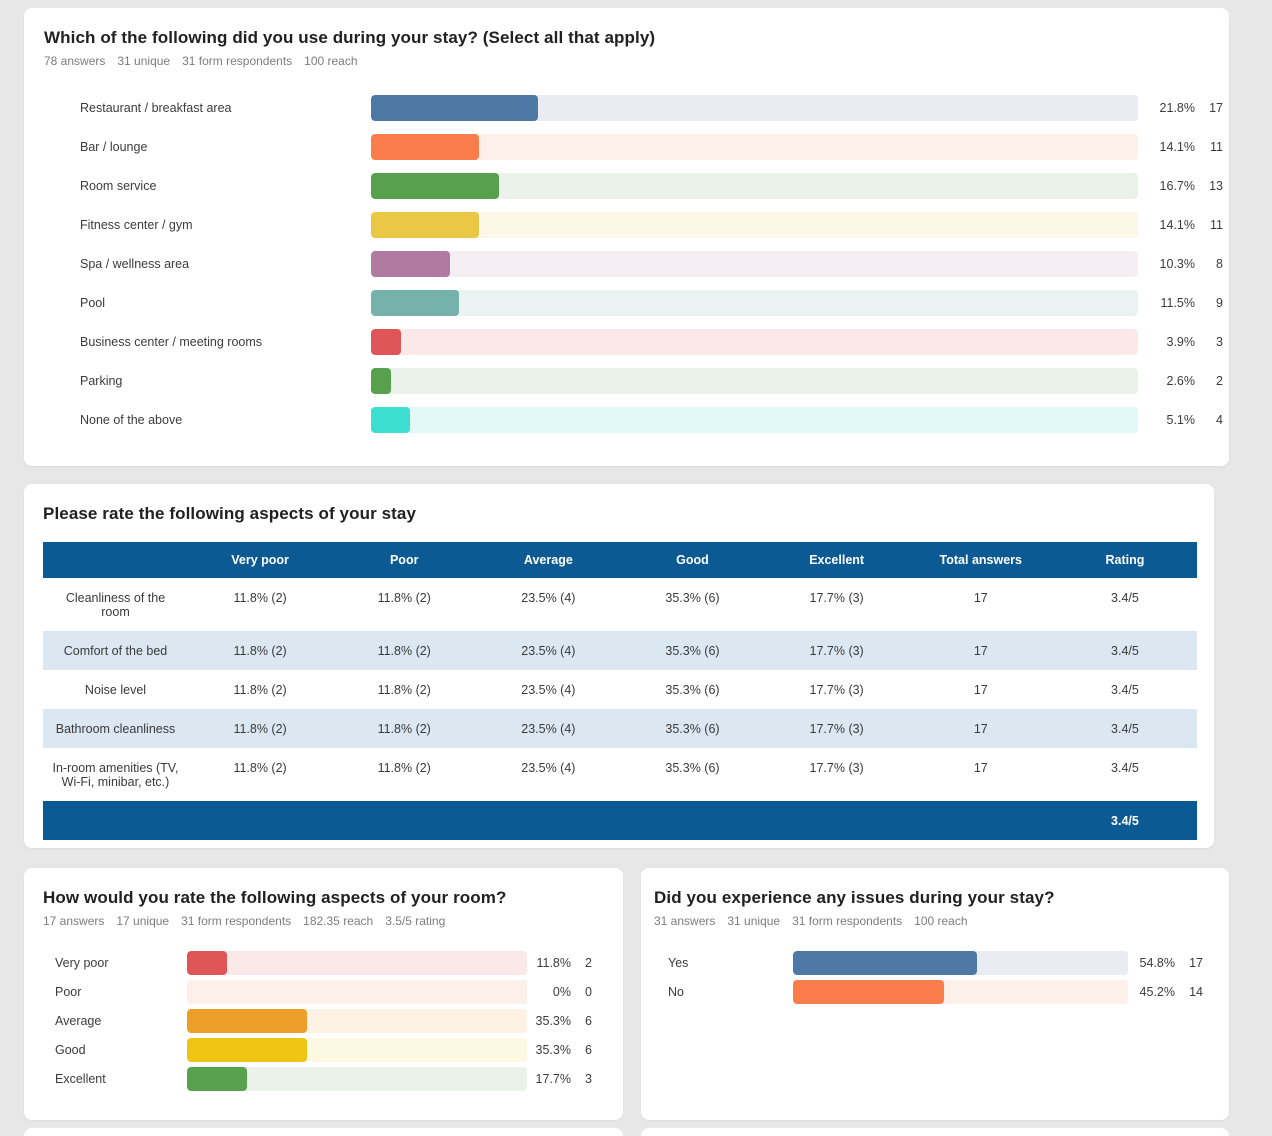 The image size is (1272, 1136). I want to click on row-label: Comfort of the bed, so click(115, 651).